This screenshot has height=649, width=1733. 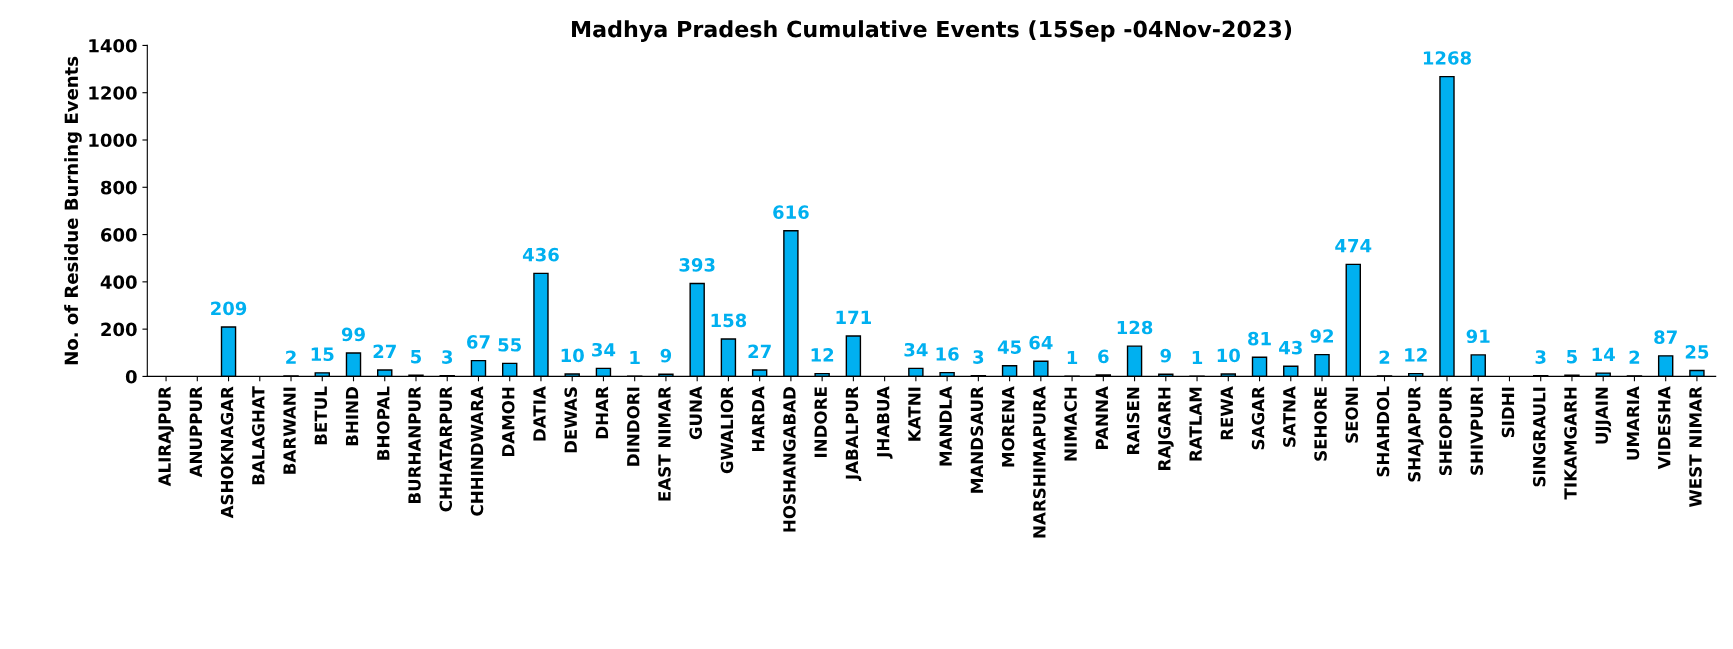 I want to click on data-label: 45, so click(x=1009, y=347).